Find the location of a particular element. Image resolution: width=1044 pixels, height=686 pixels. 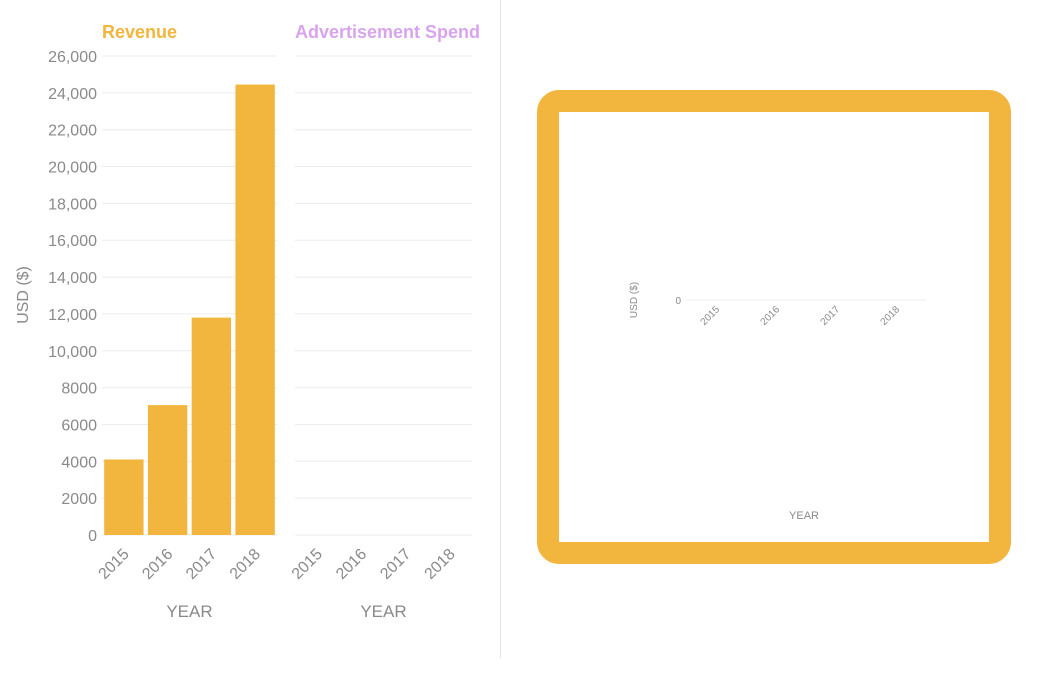

y-axis-label: USD ($) is located at coordinates (23, 295).